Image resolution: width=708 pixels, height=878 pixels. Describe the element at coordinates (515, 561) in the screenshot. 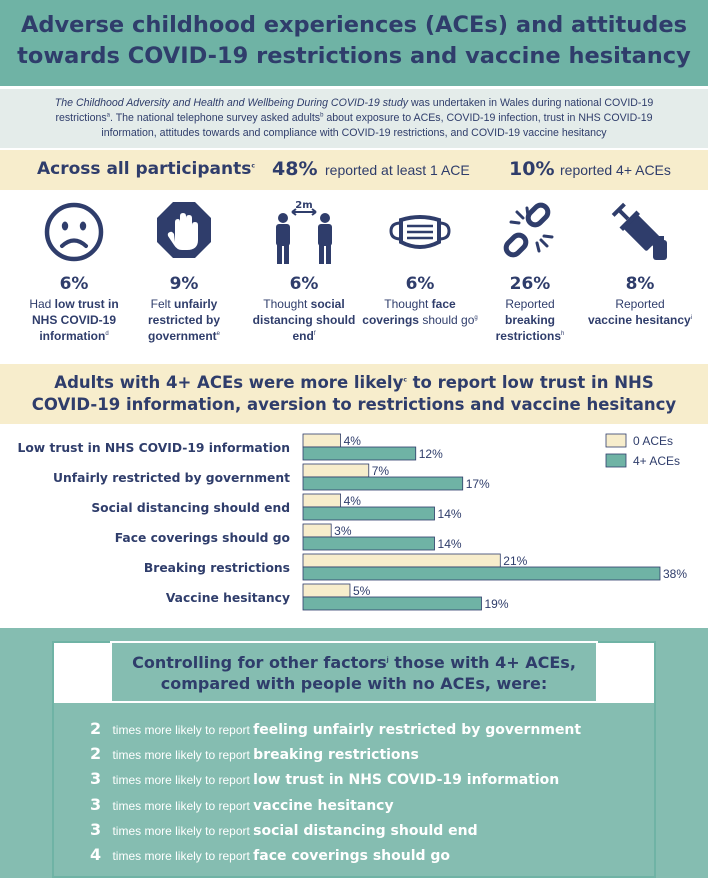

I see `value-label-0-aces-breaking-restrictions: 21%` at that location.